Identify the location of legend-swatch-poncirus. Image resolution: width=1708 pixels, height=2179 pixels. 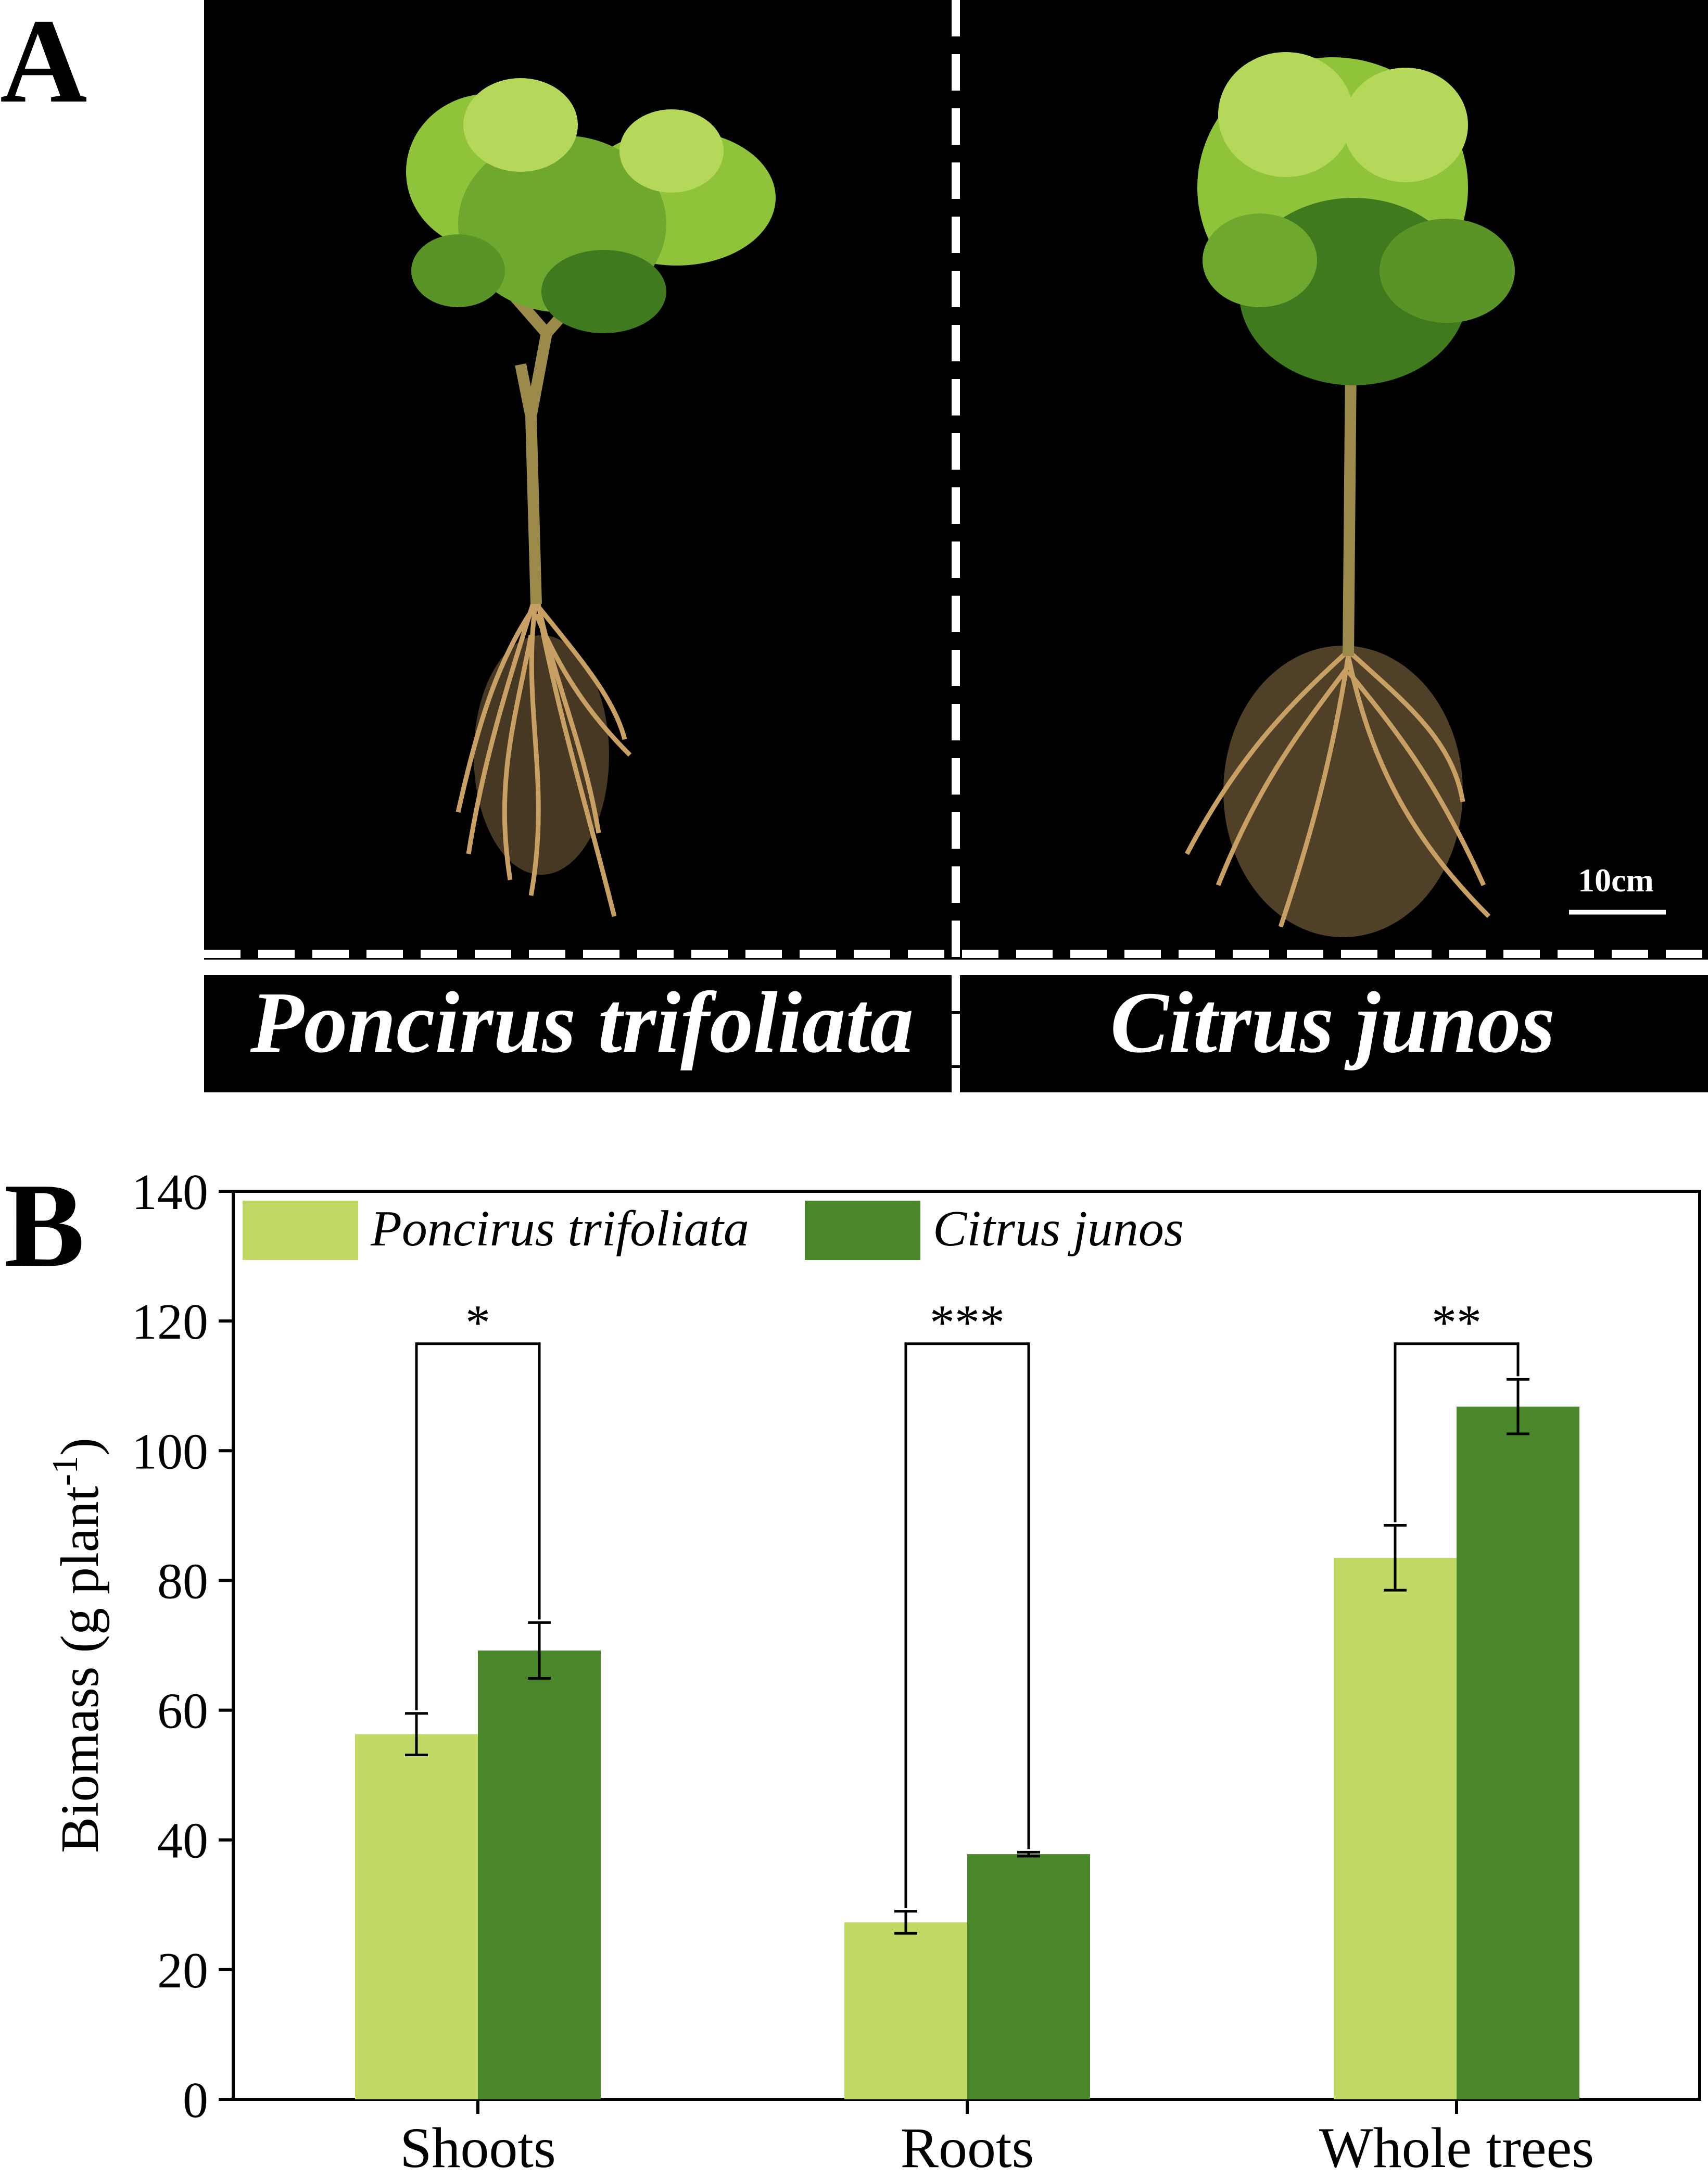
(300, 1230).